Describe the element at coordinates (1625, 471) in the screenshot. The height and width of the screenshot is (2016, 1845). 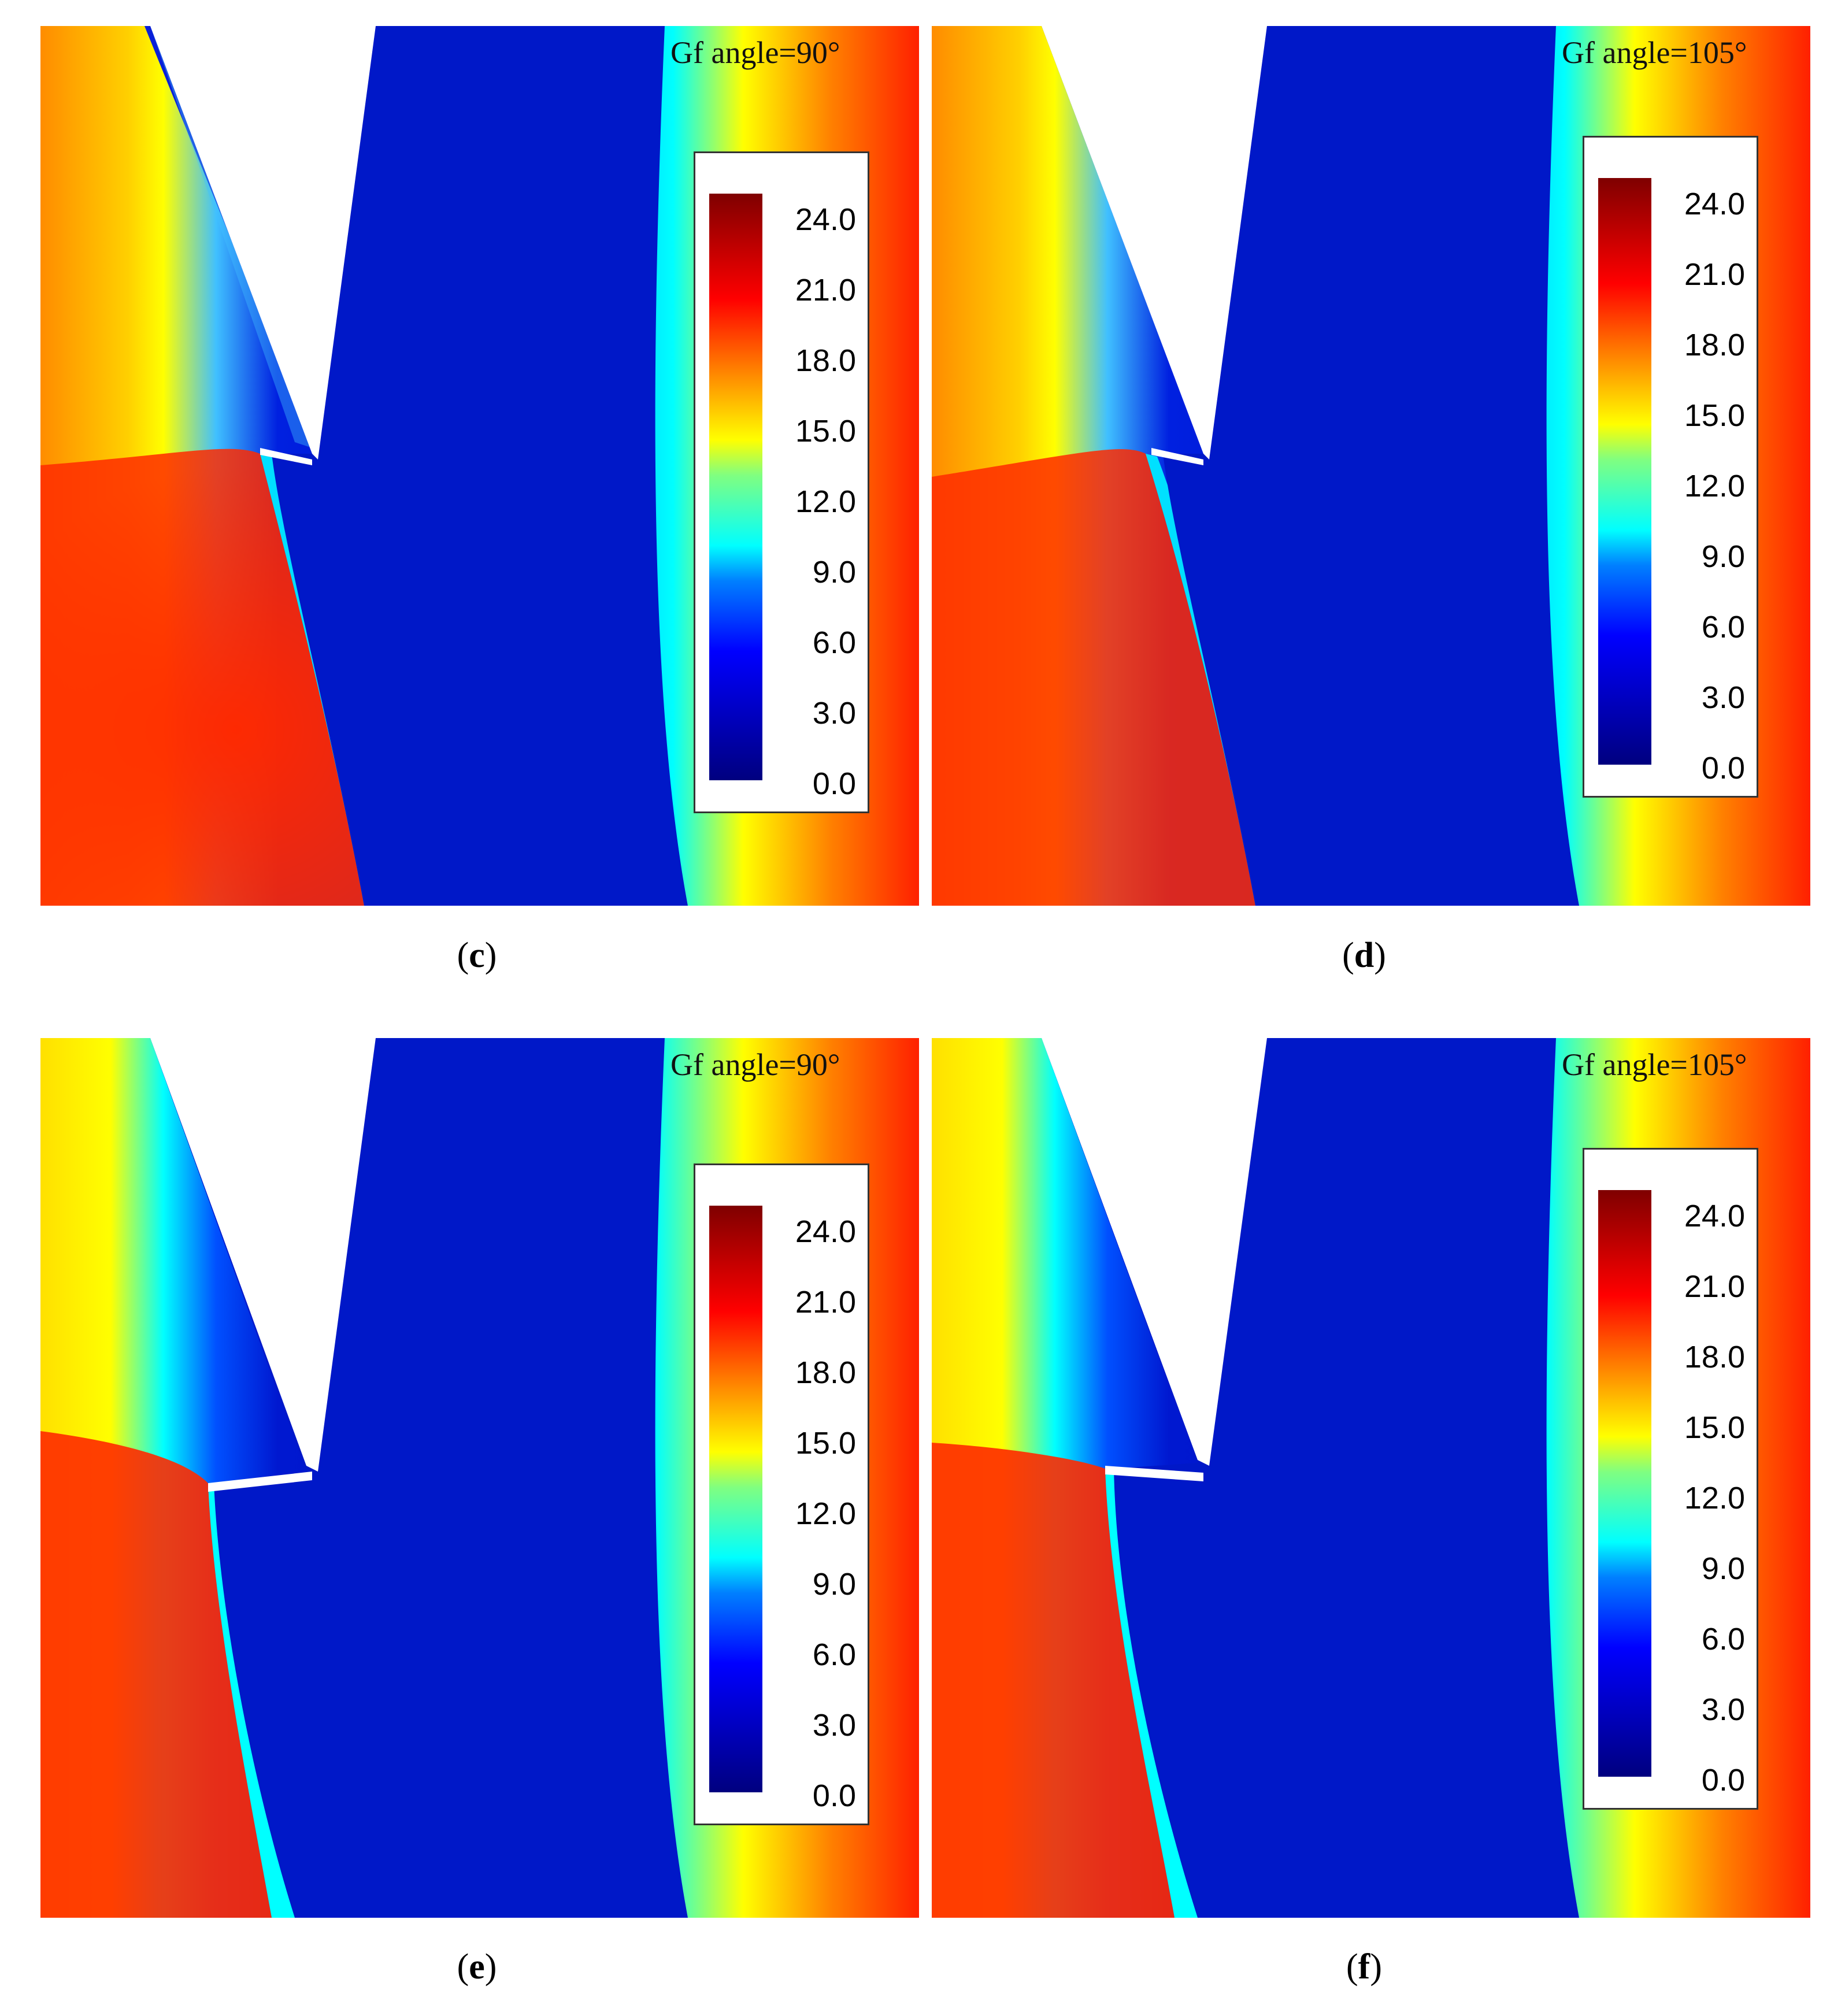
I see `colorbar-d` at that location.